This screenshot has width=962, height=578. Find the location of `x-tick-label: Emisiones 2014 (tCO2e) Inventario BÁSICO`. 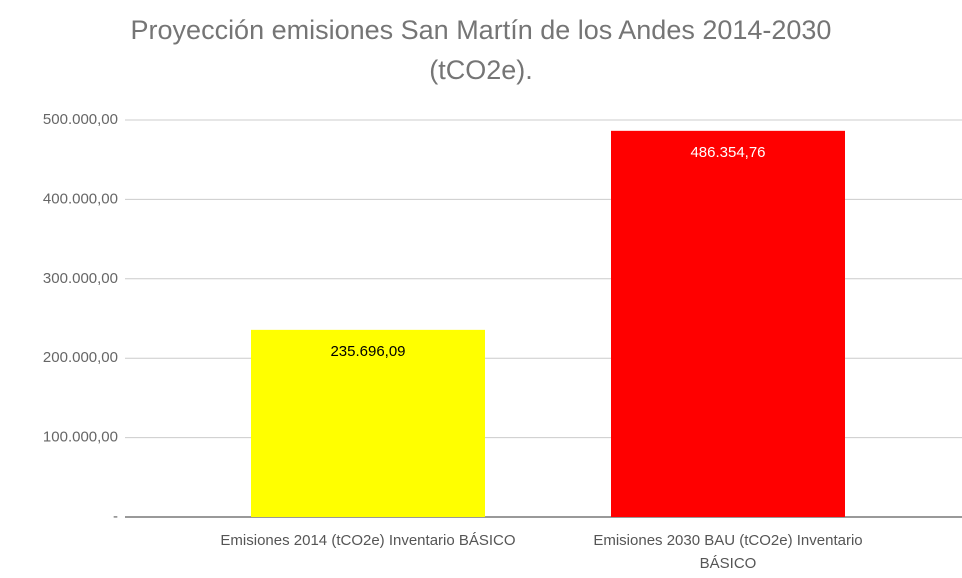

x-tick-label: Emisiones 2014 (tCO2e) Inventario BÁSICO is located at coordinates (368, 540).